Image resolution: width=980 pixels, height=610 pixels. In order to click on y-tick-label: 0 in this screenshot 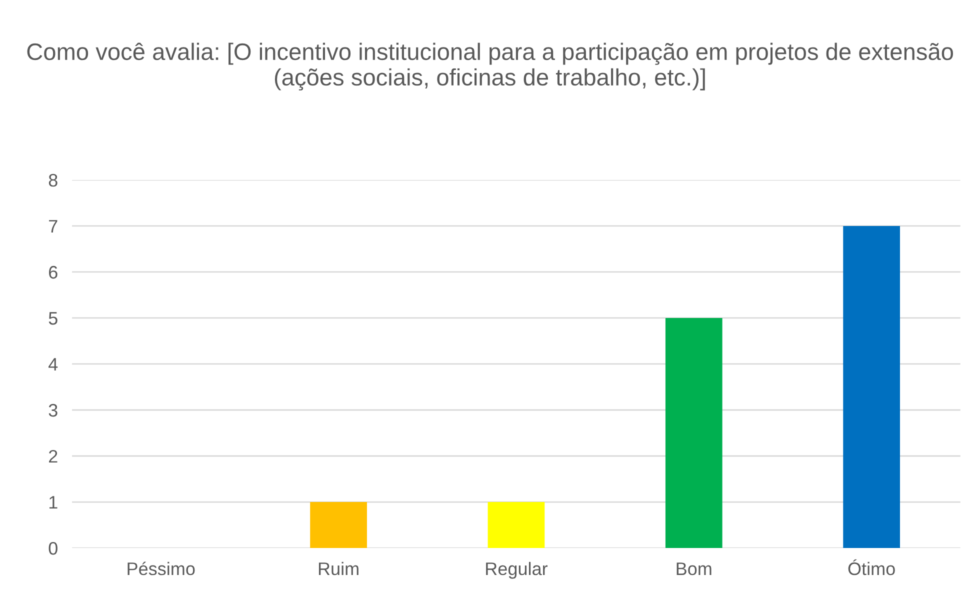, I will do `click(53, 548)`.